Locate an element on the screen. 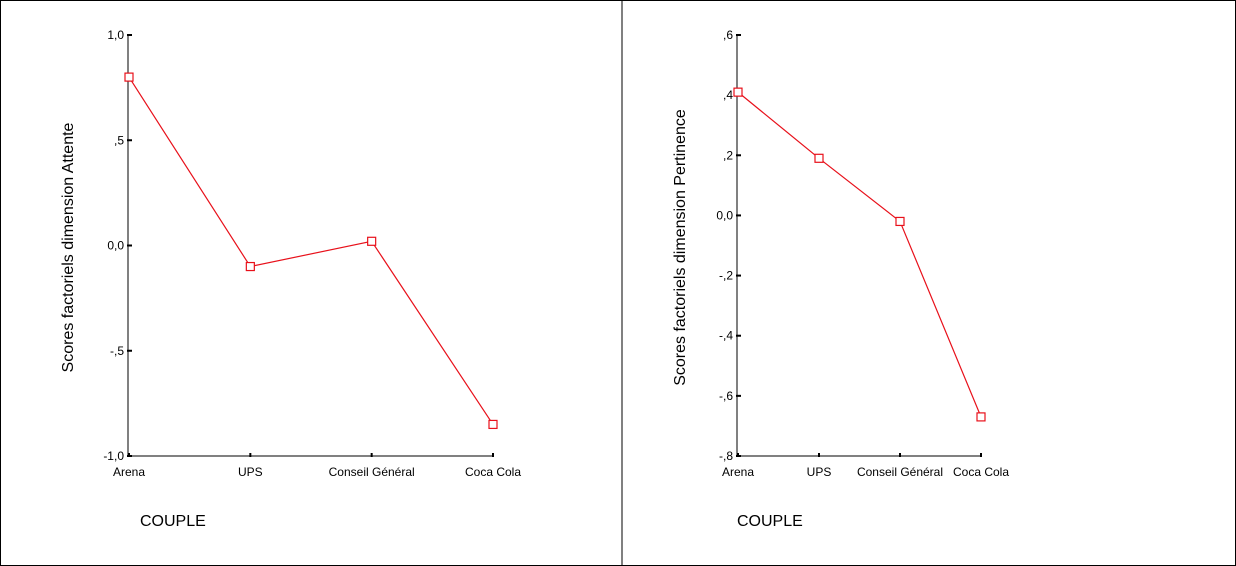 The image size is (1236, 566). y-tick-label: -,4 is located at coordinates (726, 336).